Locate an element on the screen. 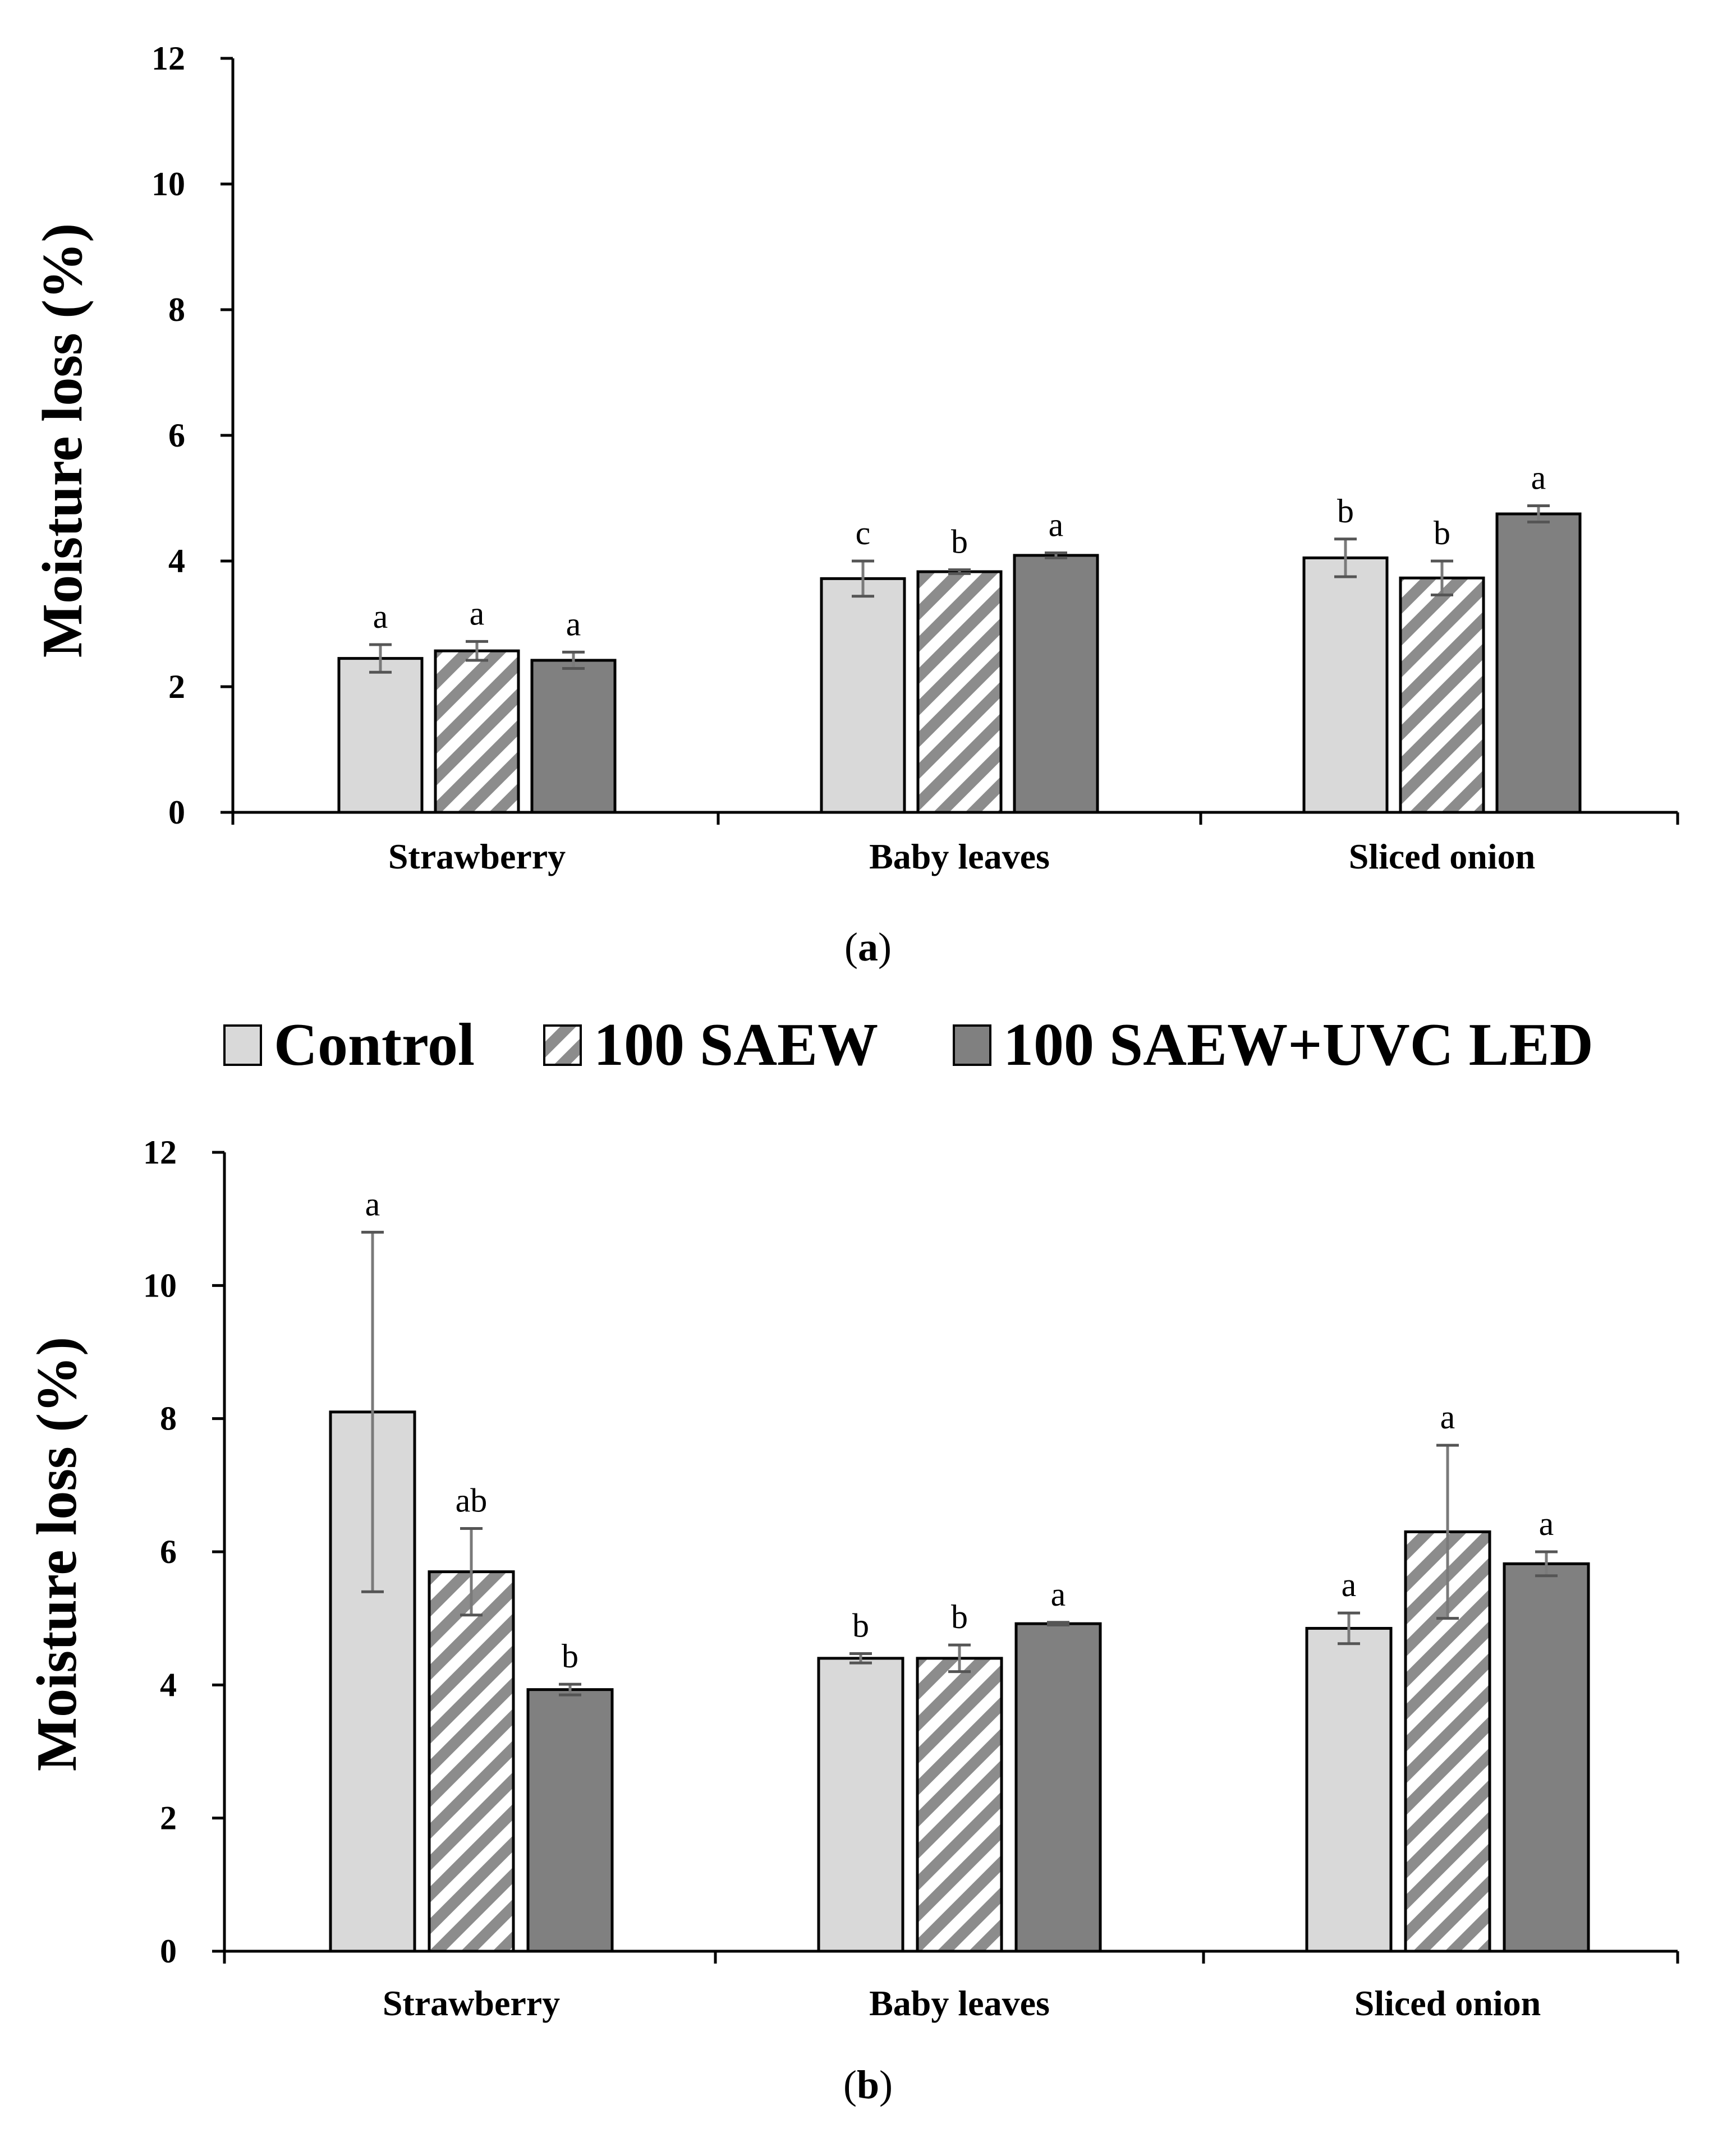  legend-label-control: Control is located at coordinates (374, 1045).